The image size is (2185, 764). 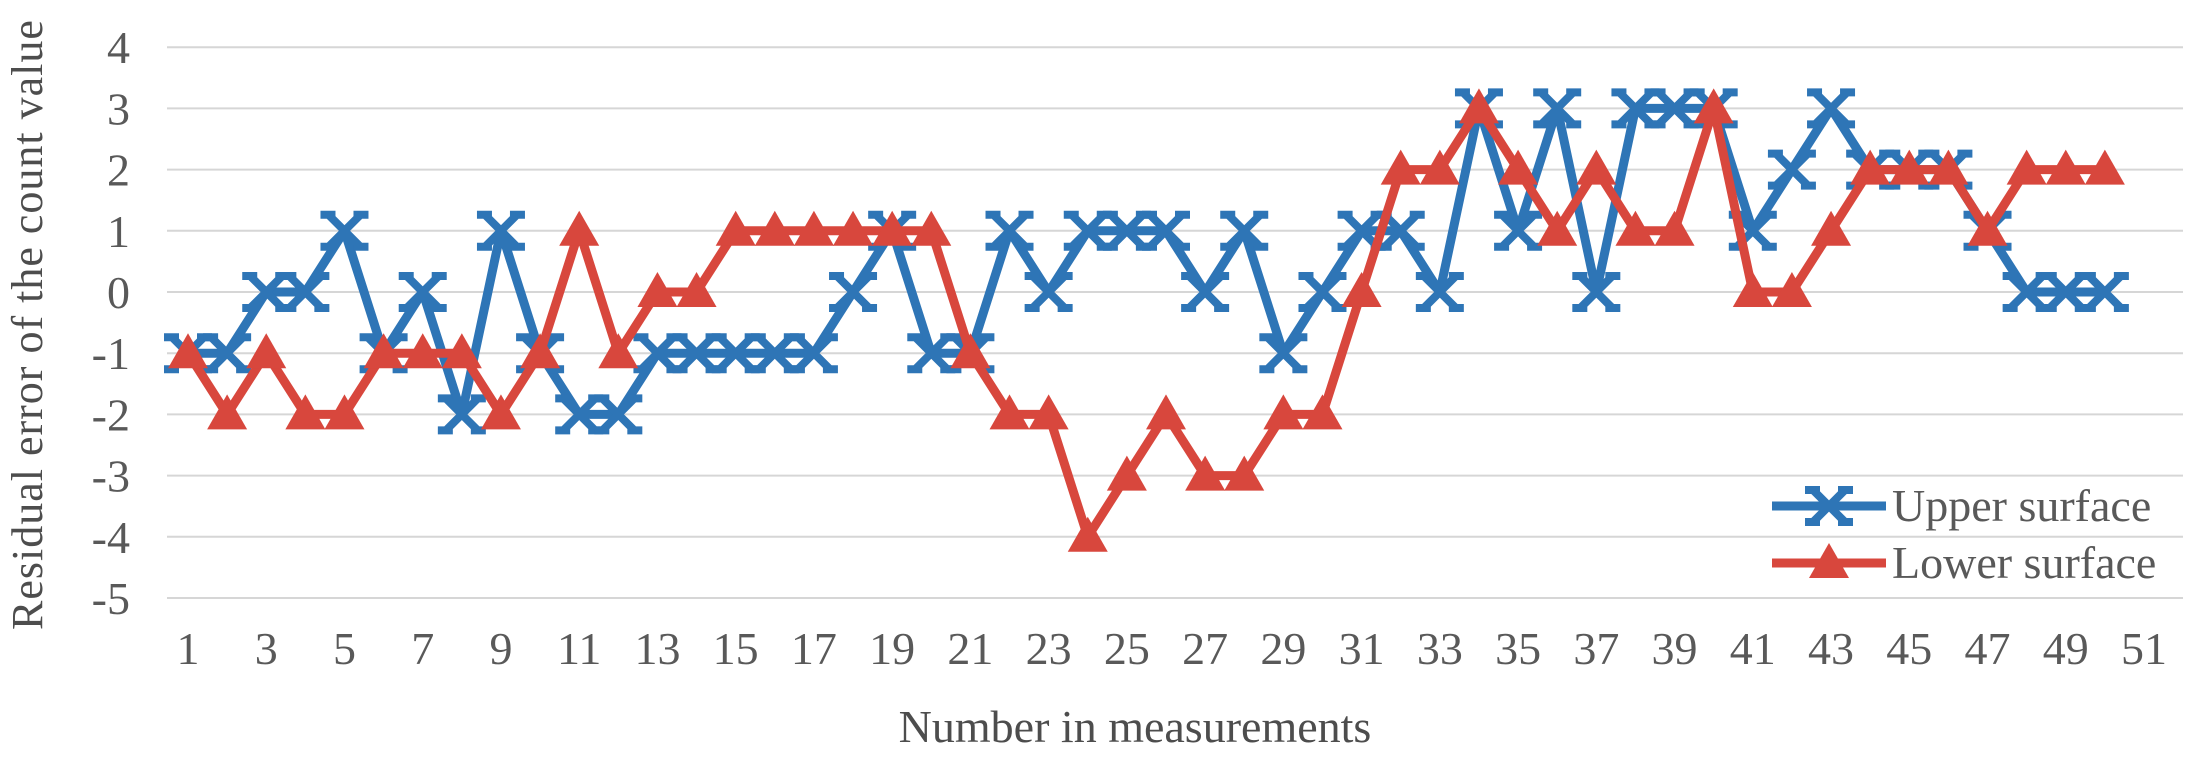 I want to click on svg-text: -2, so click(x=111, y=414).